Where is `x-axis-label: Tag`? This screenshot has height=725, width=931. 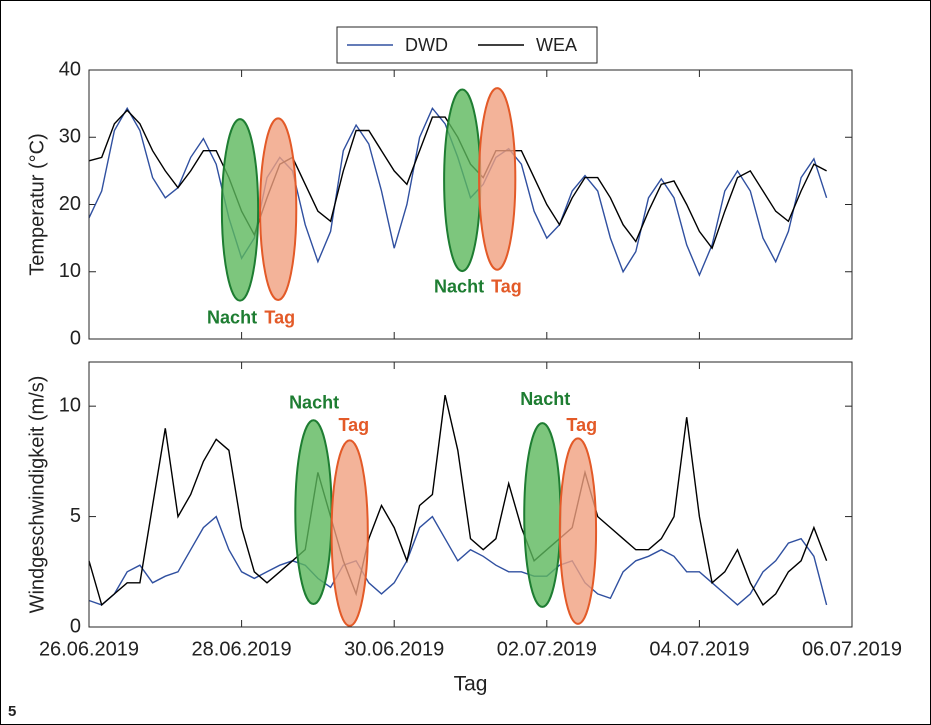 x-axis-label: Tag is located at coordinates (471, 684).